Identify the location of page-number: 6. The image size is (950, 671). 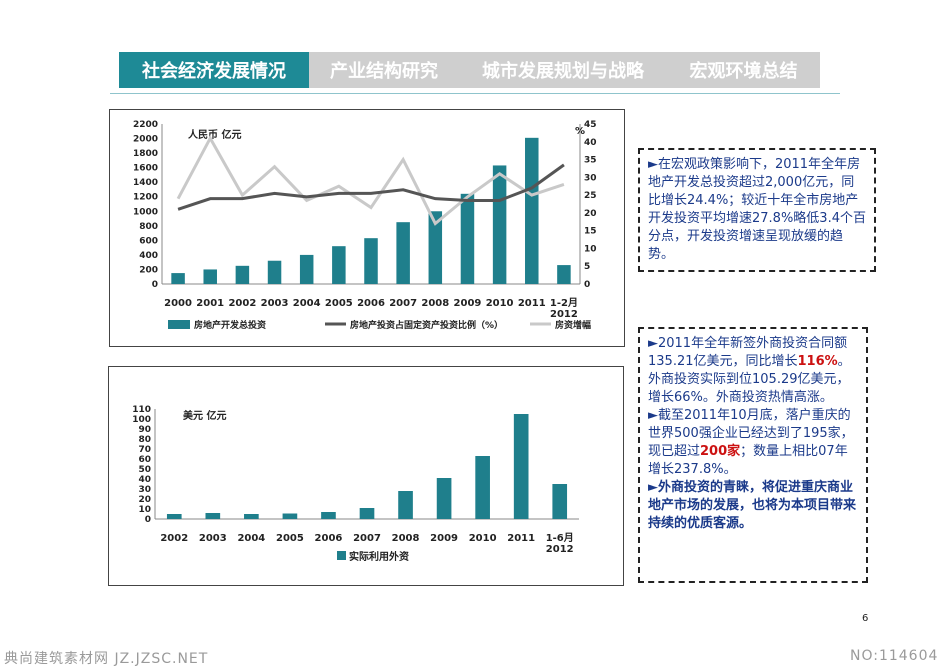
(865, 618).